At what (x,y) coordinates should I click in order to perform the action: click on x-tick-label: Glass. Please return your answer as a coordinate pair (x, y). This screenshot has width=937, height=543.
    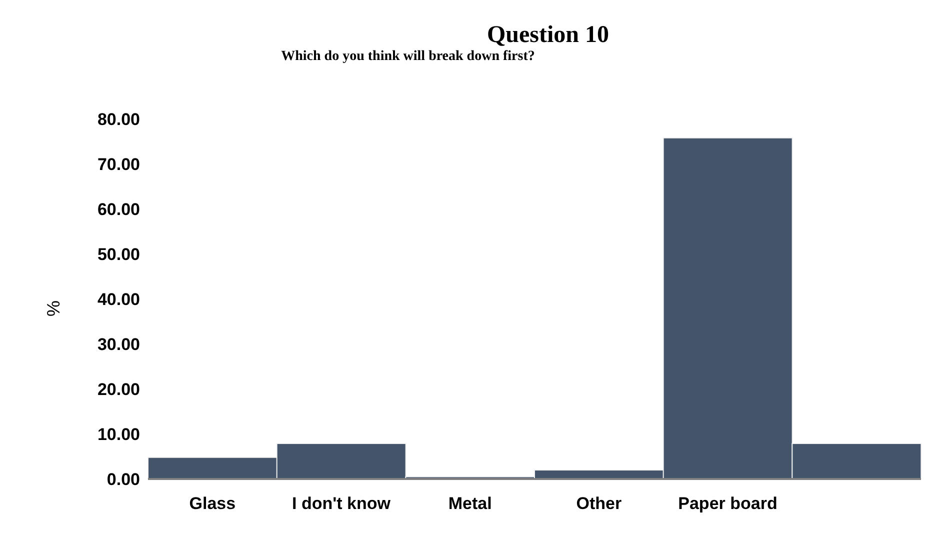
    Looking at the image, I should click on (212, 504).